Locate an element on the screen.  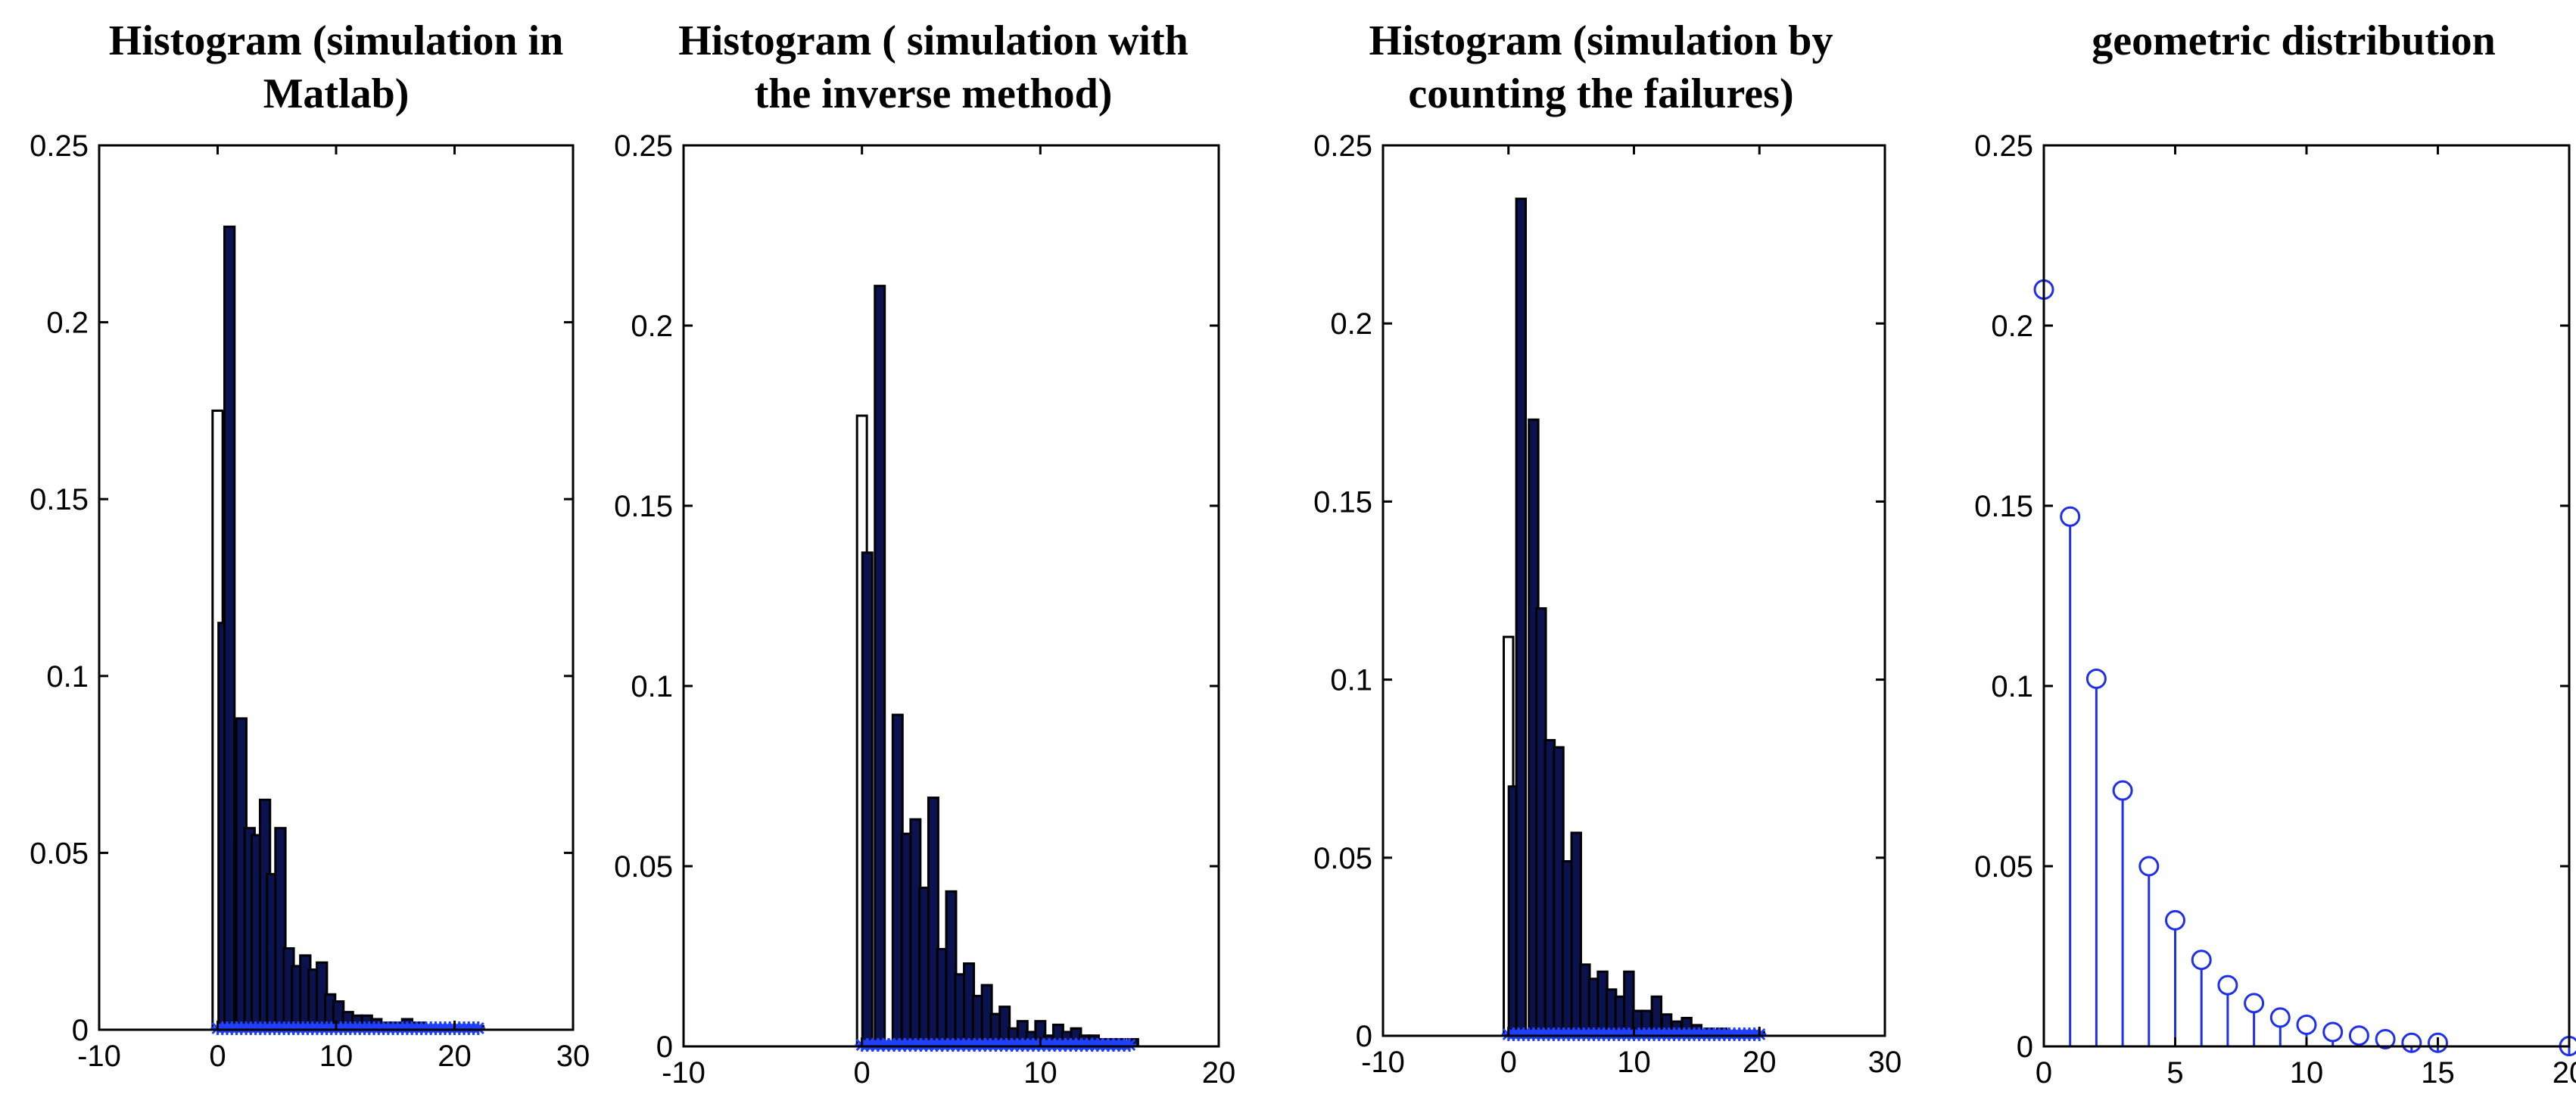
chart-title: Matlab) is located at coordinates (336, 93).